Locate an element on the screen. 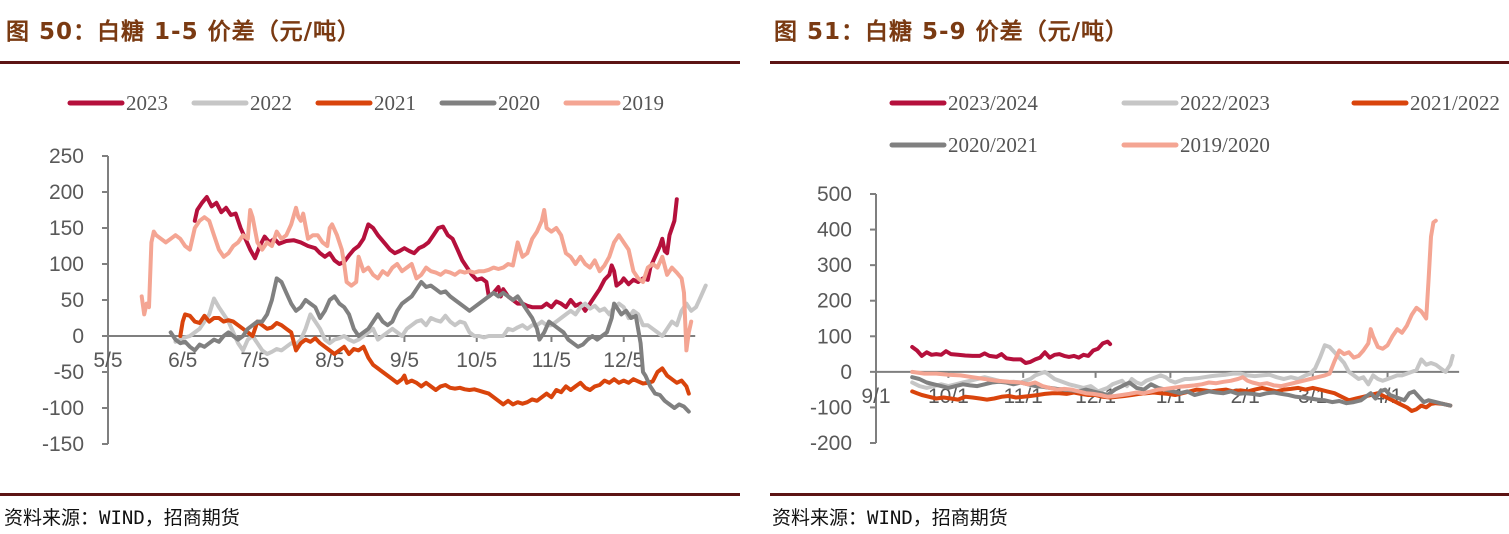 This screenshot has width=1509, height=534. y-tick-label: 500 is located at coordinates (834, 194).